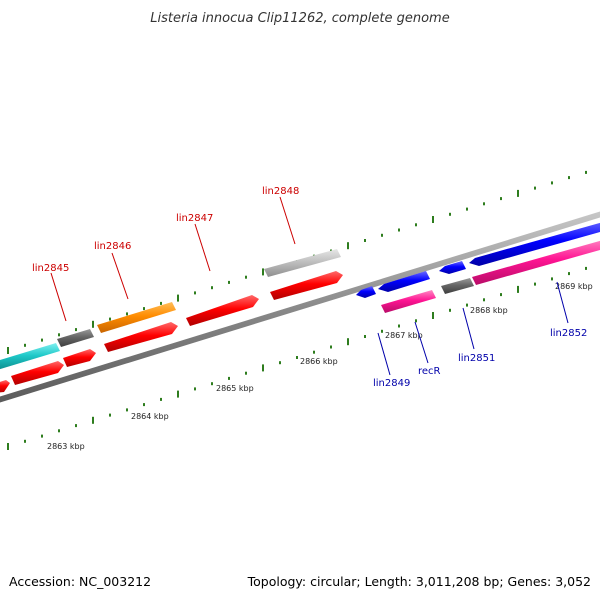 This screenshot has height=600, width=600. I want to click on gene-arrow-red-edge, so click(5, 386).